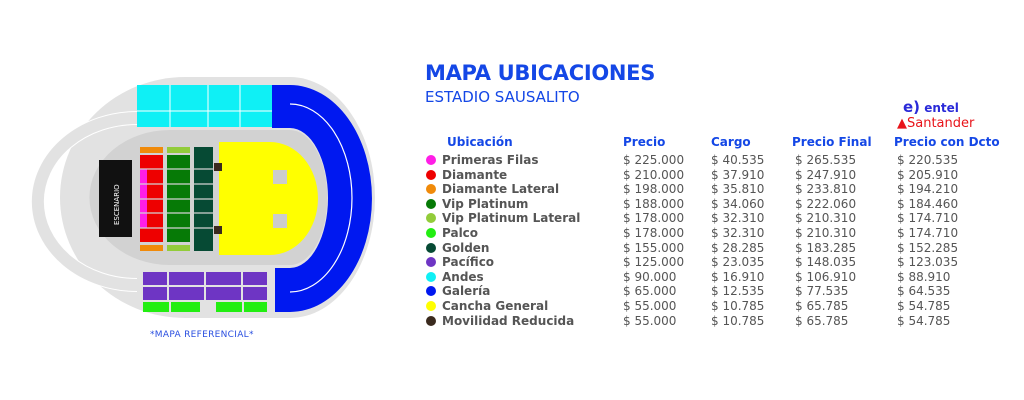 Image resolution: width=1024 pixels, height=400 pixels. Describe the element at coordinates (202, 335) in the screenshot. I see `map-disclaimer: *MAPA REFERENCIAL*` at that location.